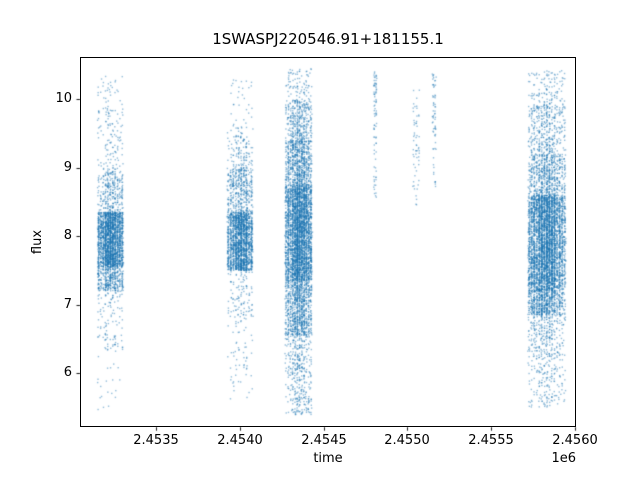 This screenshot has height=480, width=640. Describe the element at coordinates (324, 440) in the screenshot. I see `x-tick-label-2: 2.4545` at that location.